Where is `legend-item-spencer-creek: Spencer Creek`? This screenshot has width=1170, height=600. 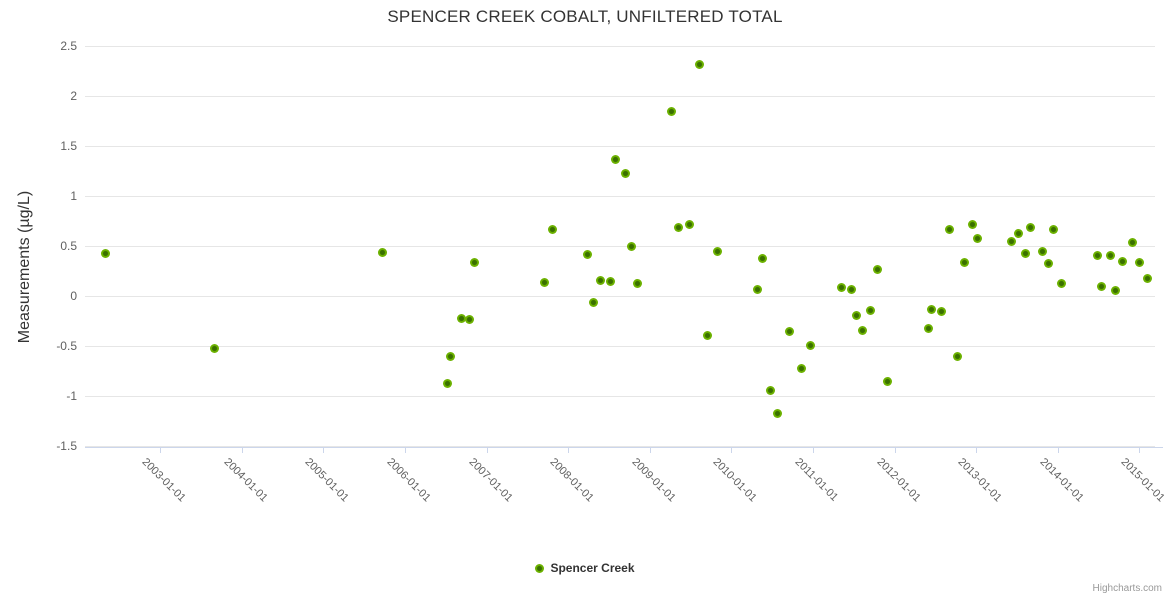
legend-item-spencer-creek: Spencer Creek is located at coordinates (585, 568).